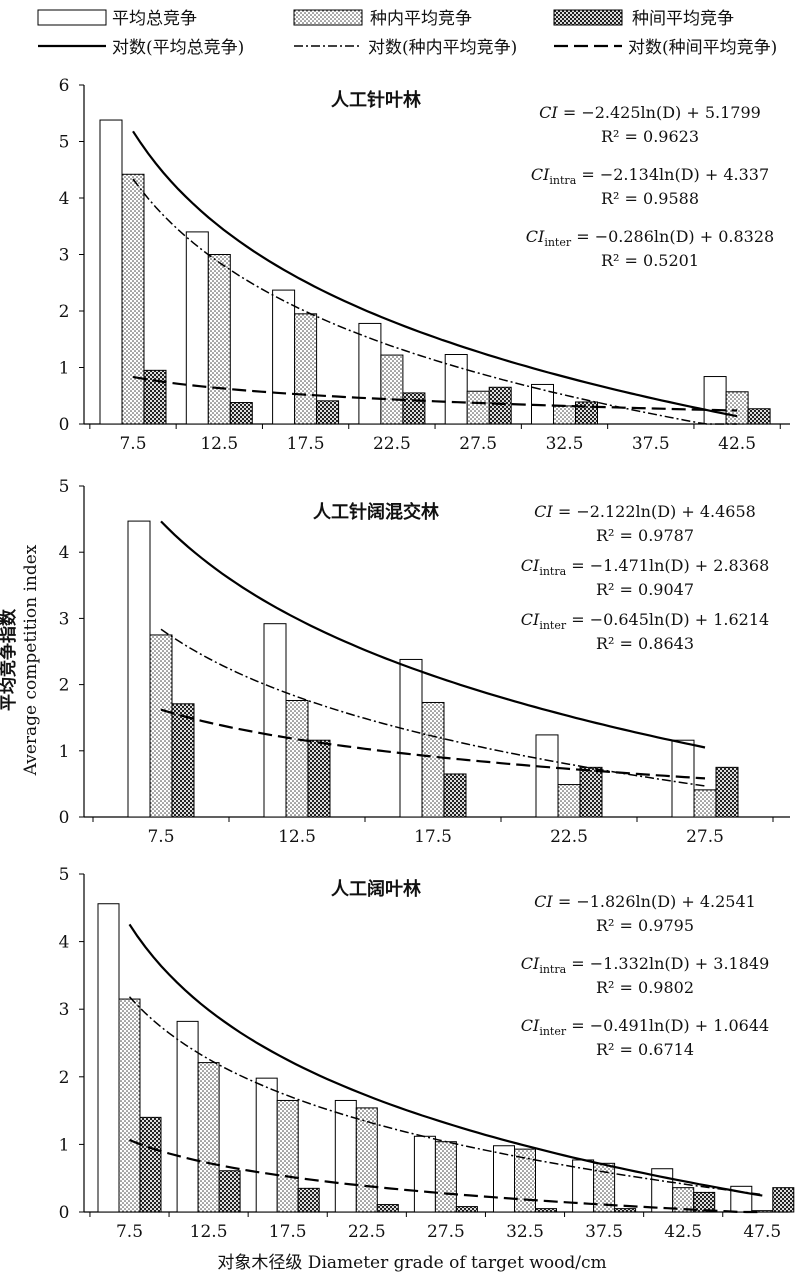 The width and height of the screenshot is (800, 1275). What do you see at coordinates (683, 19) in the screenshot?
I see `legend-label-inter: 种间平均竞争` at bounding box center [683, 19].